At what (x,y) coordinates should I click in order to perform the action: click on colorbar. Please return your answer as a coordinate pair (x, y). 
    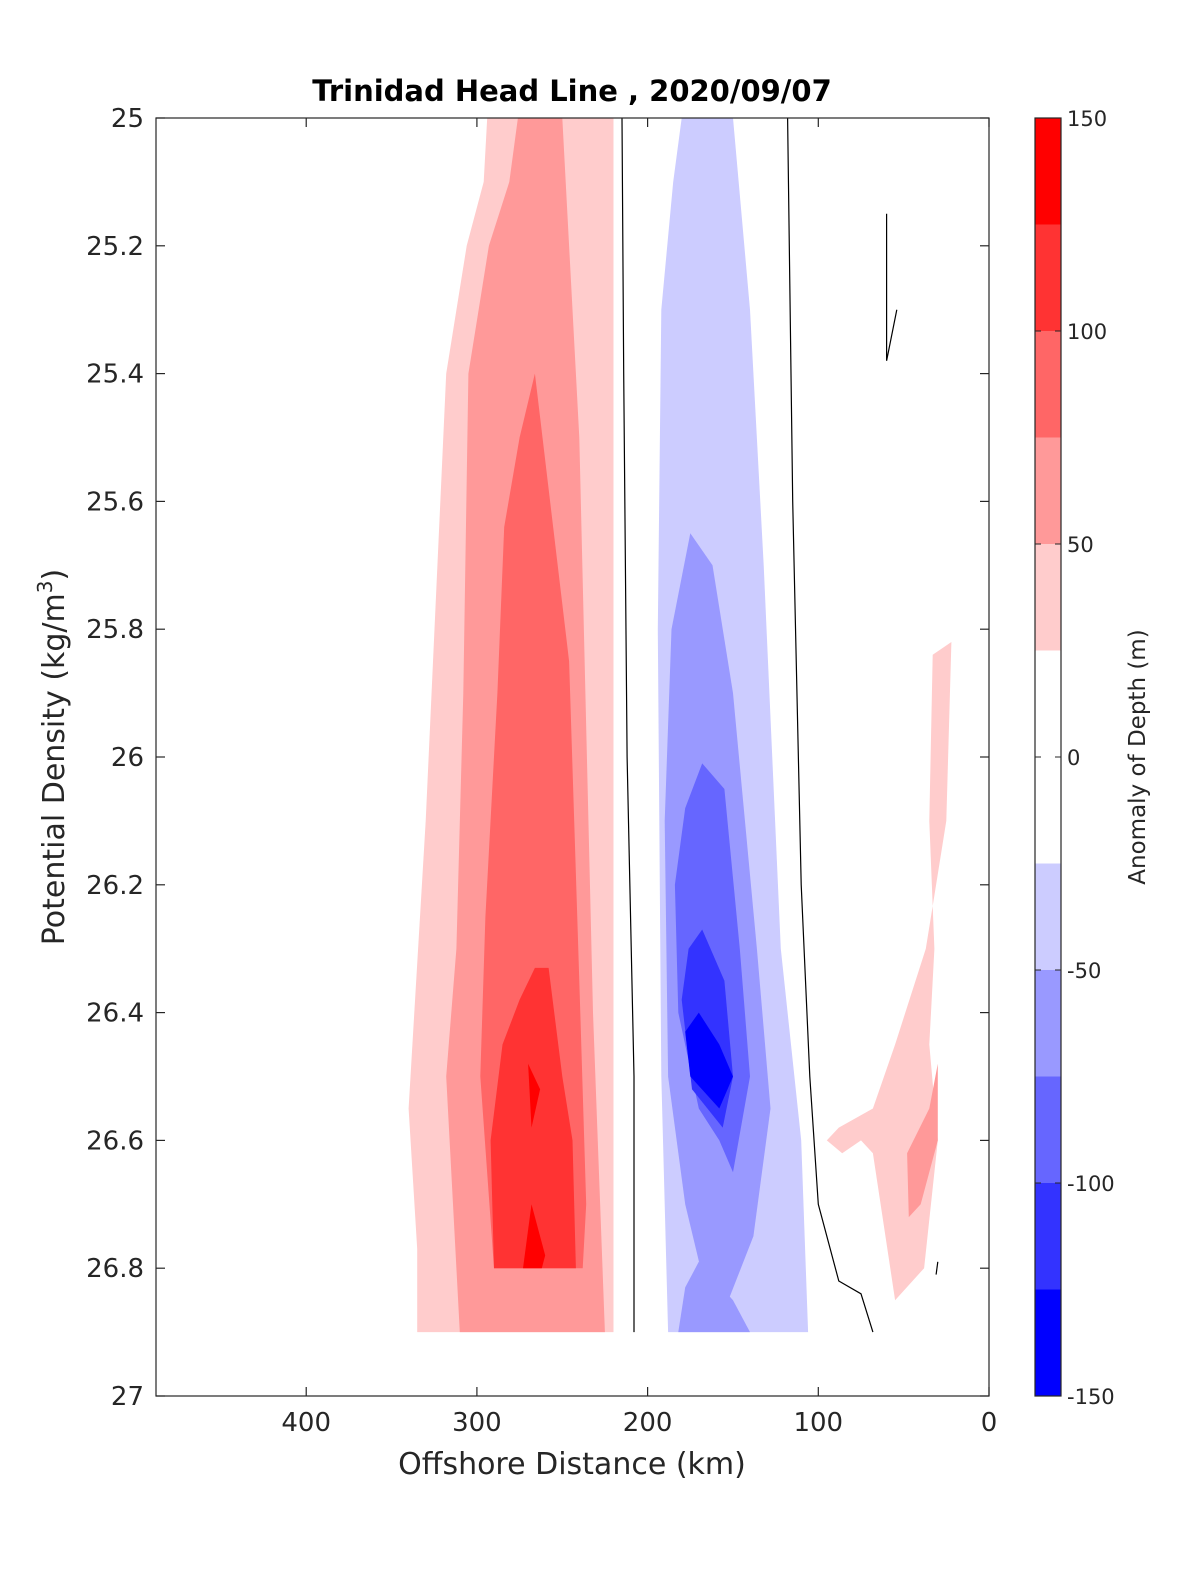
    Looking at the image, I should click on (1048, 757).